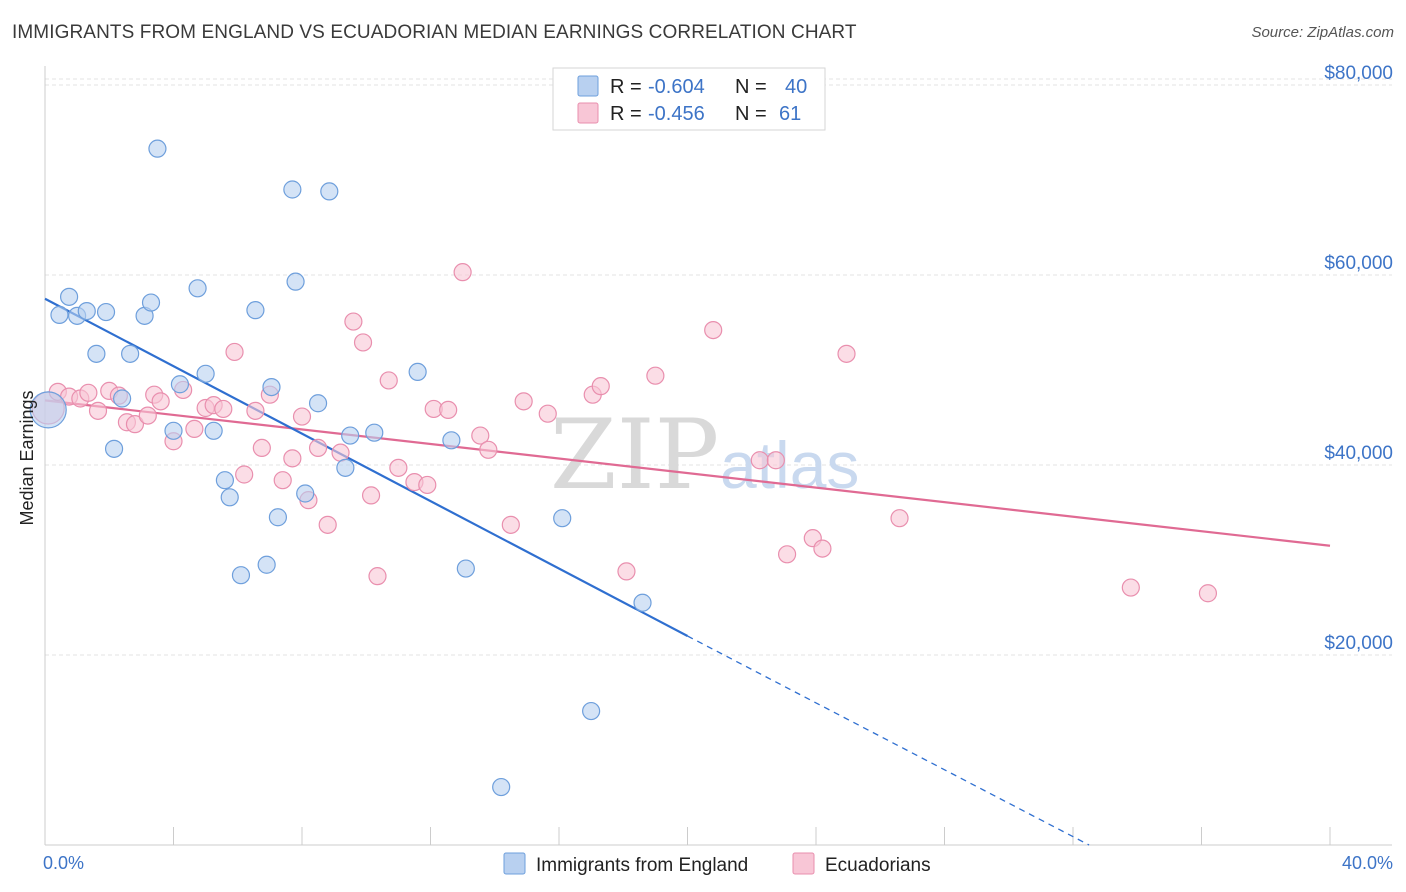 This screenshot has height=892, width=1406. What do you see at coordinates (1367, 863) in the screenshot?
I see `x-tick-label-max: 40.0%` at bounding box center [1367, 863].